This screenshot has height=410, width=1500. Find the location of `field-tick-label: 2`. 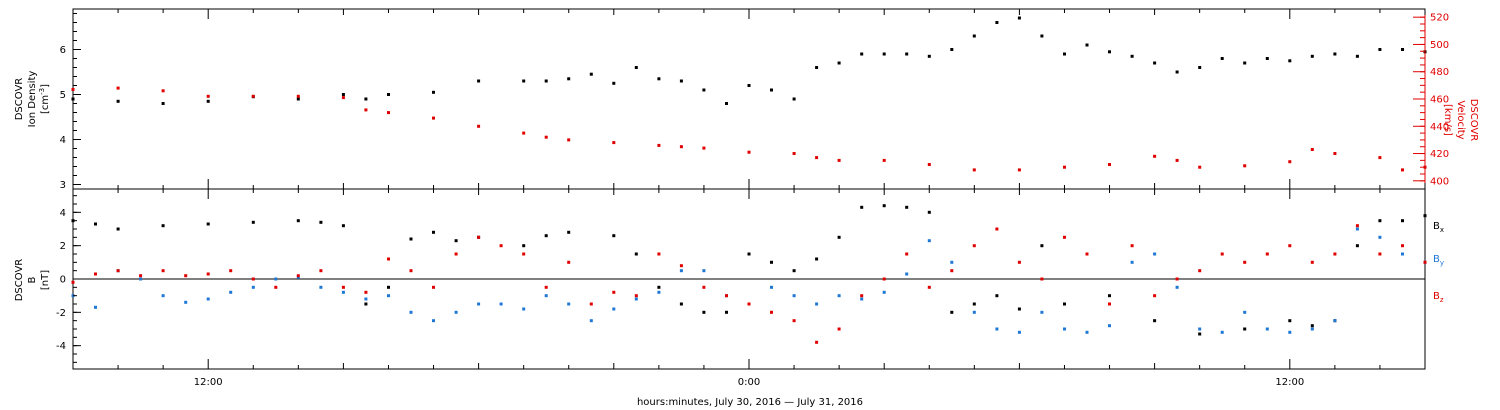

field-tick-label: 2 is located at coordinates (63, 246).